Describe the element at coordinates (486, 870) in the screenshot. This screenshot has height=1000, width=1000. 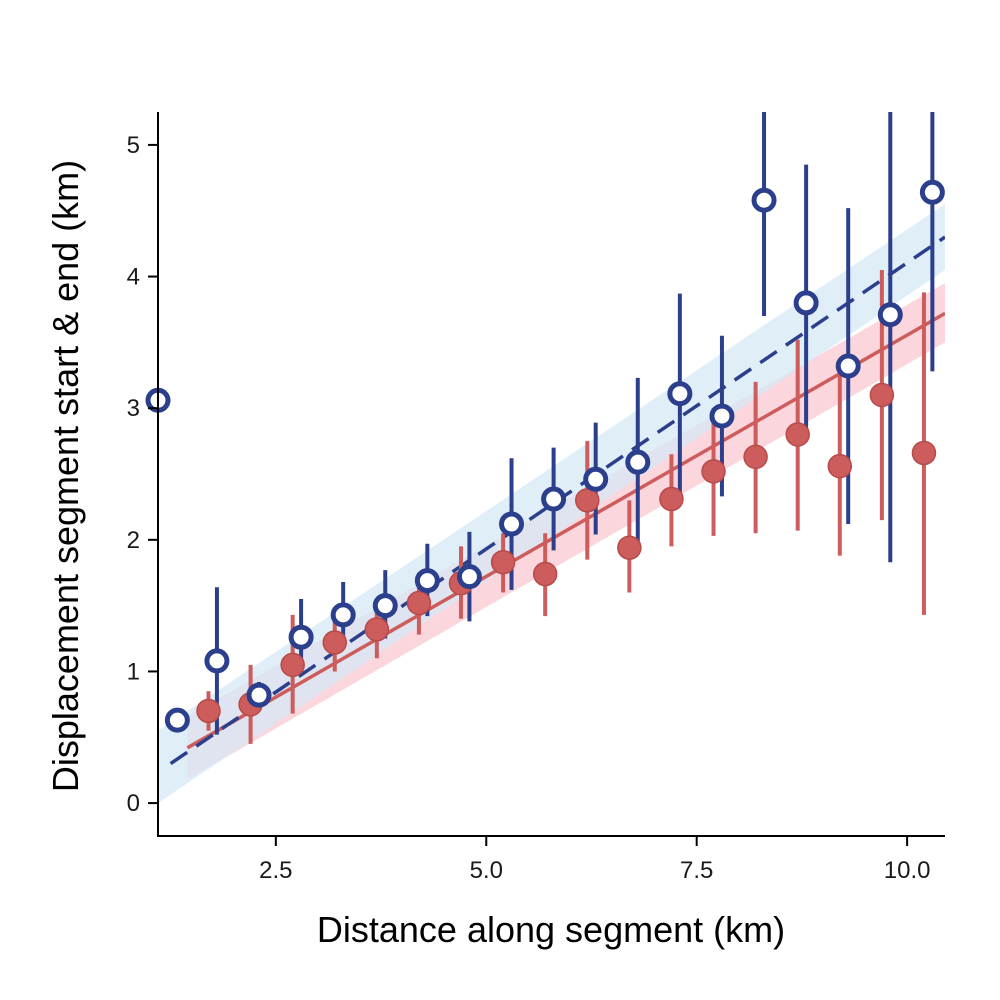
I see `x-tick-label-1: 5.0` at that location.